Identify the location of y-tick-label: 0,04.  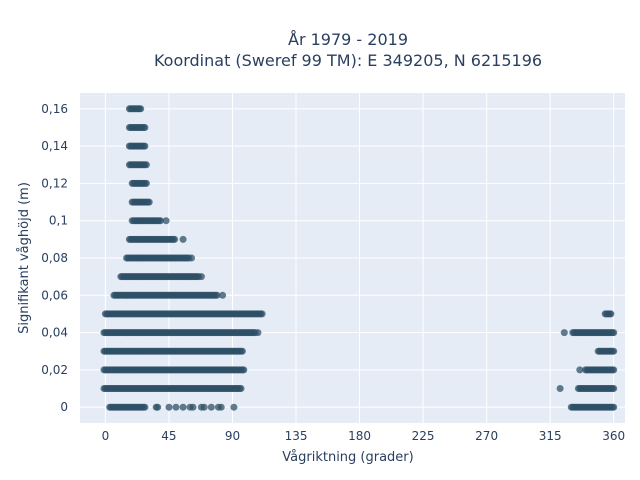
(54, 333).